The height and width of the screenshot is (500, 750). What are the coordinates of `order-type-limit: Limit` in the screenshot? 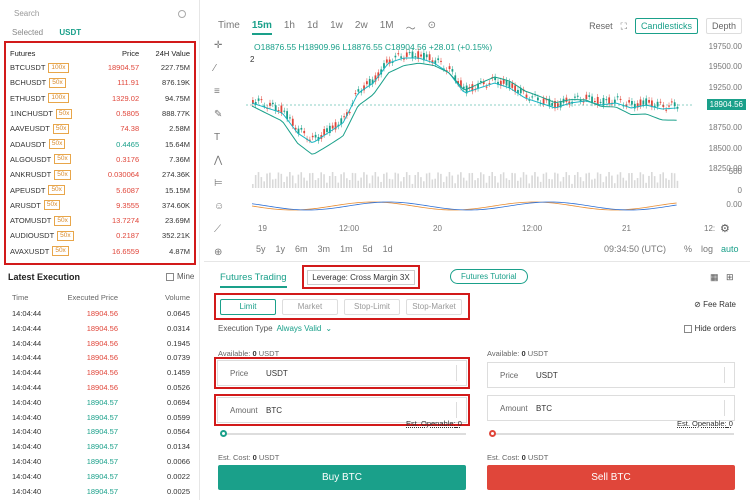 It's located at (248, 306).